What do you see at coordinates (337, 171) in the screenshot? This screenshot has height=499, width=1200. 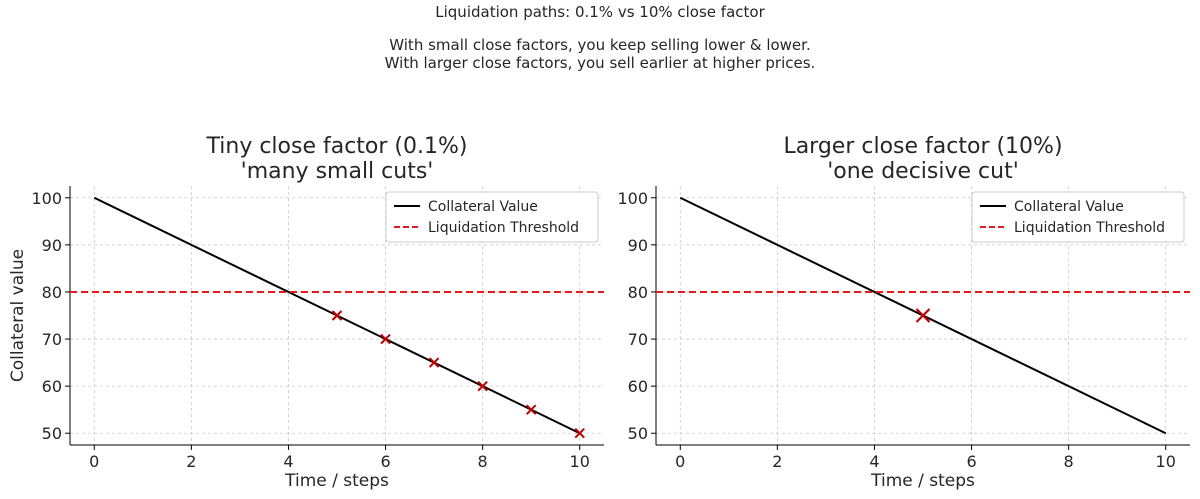 I see `panel-title-line-1: 'many small cuts'` at bounding box center [337, 171].